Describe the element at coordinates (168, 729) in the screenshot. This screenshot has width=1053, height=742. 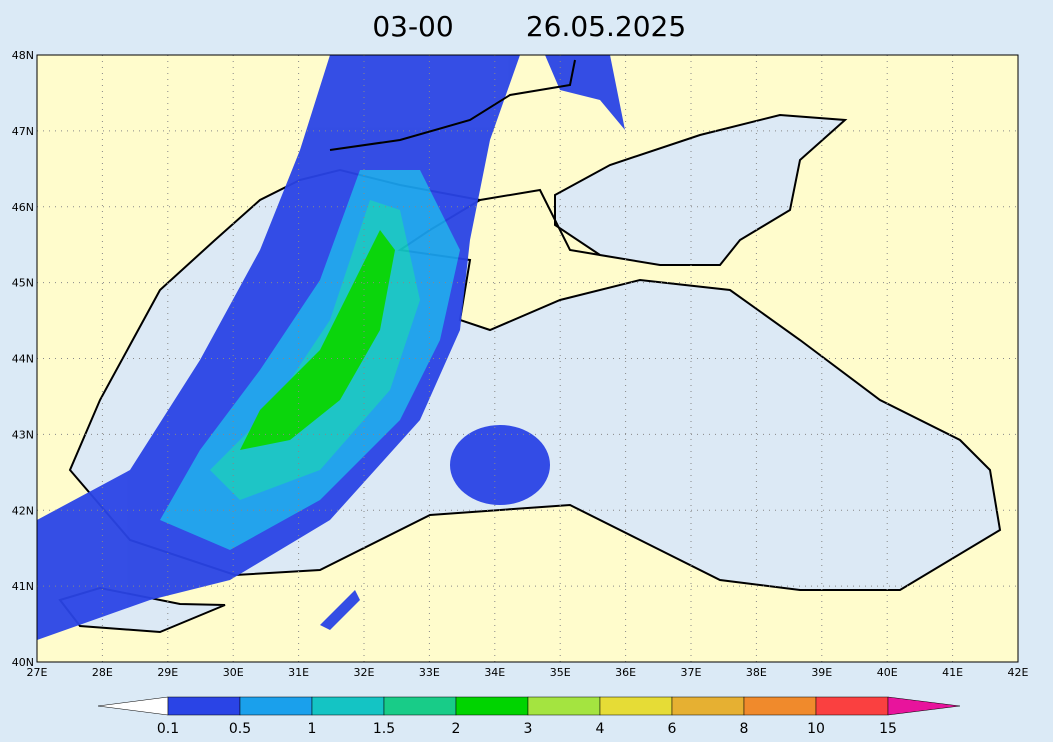
I see `colorbar-label: 0.1` at that location.